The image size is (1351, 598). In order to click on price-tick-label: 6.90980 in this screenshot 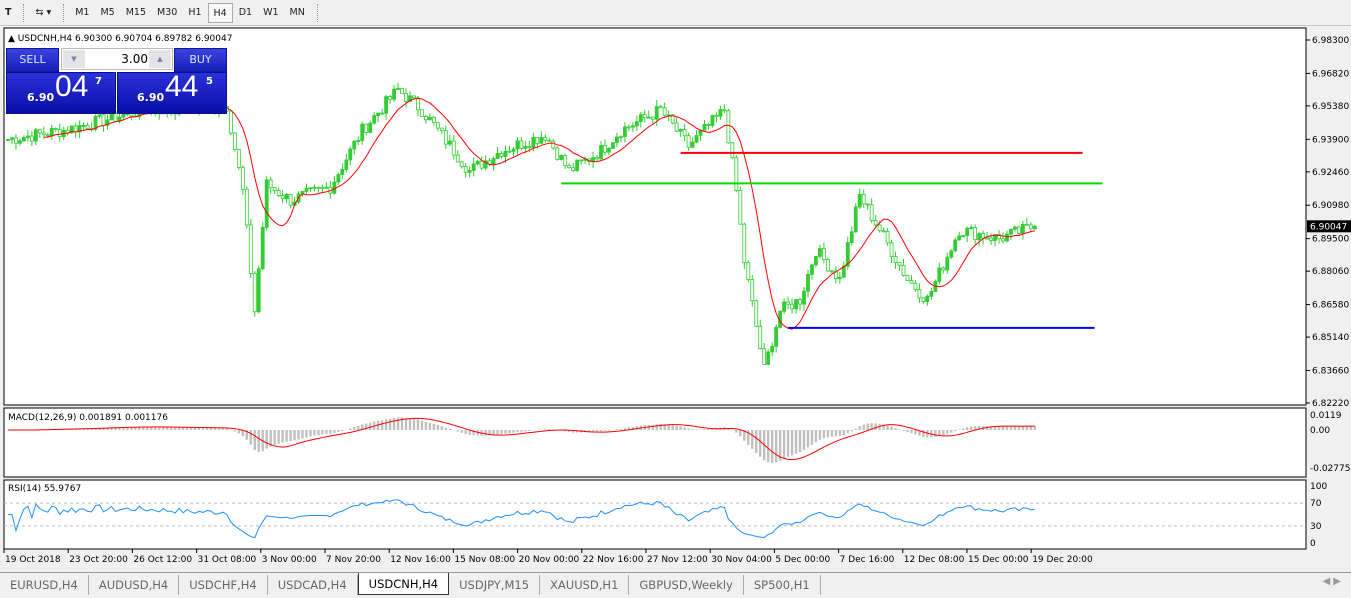, I will do `click(1330, 206)`.